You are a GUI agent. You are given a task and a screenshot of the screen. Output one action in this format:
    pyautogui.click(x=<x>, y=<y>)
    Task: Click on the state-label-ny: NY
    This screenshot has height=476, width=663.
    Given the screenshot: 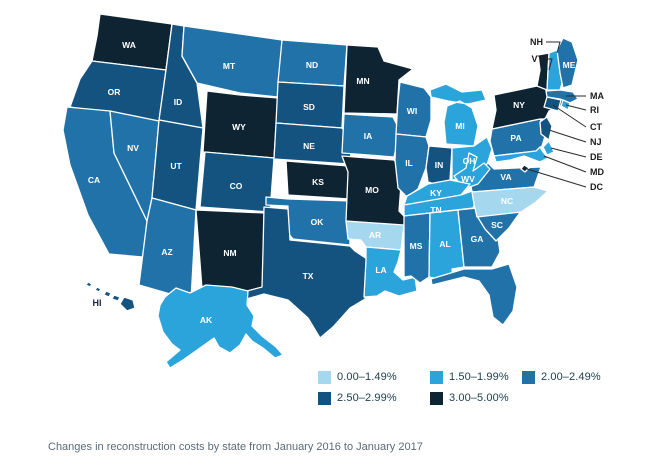 What is the action you would take?
    pyautogui.click(x=519, y=105)
    